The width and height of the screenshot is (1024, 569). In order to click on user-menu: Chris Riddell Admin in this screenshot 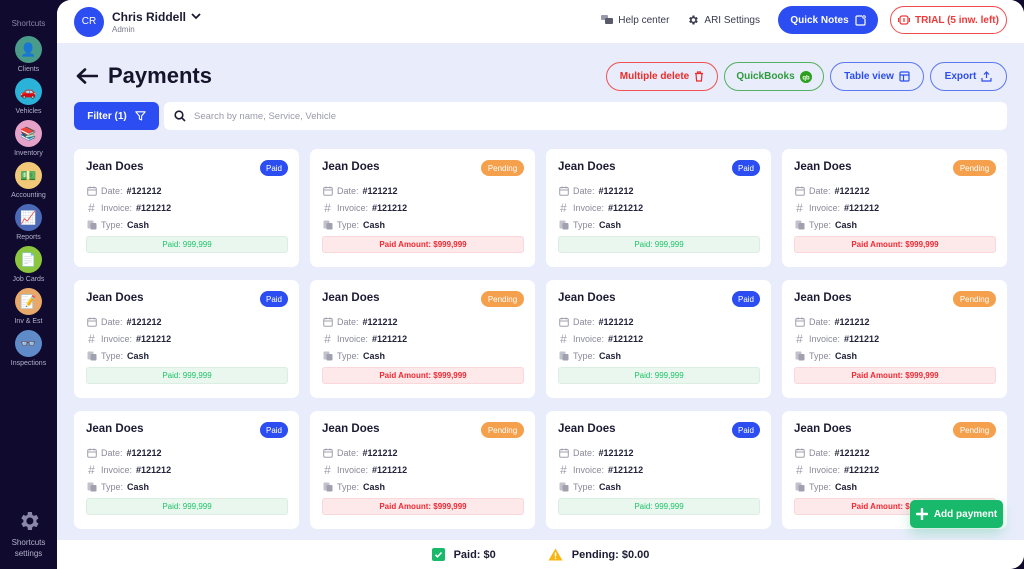, I will do `click(156, 22)`.